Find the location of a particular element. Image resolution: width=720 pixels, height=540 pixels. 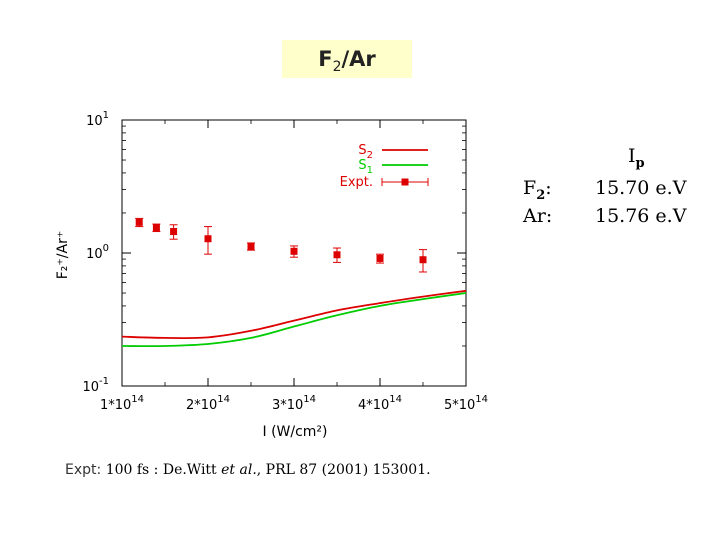

y-tick-label: 10⁰ is located at coordinates (97, 252).